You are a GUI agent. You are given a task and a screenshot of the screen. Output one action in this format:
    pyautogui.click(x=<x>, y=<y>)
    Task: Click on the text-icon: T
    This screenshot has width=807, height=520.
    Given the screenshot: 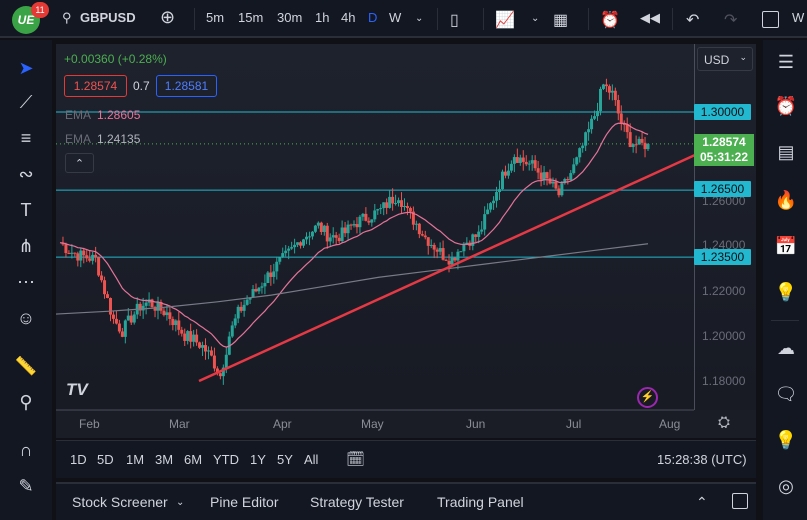 What is the action you would take?
    pyautogui.click(x=26, y=210)
    